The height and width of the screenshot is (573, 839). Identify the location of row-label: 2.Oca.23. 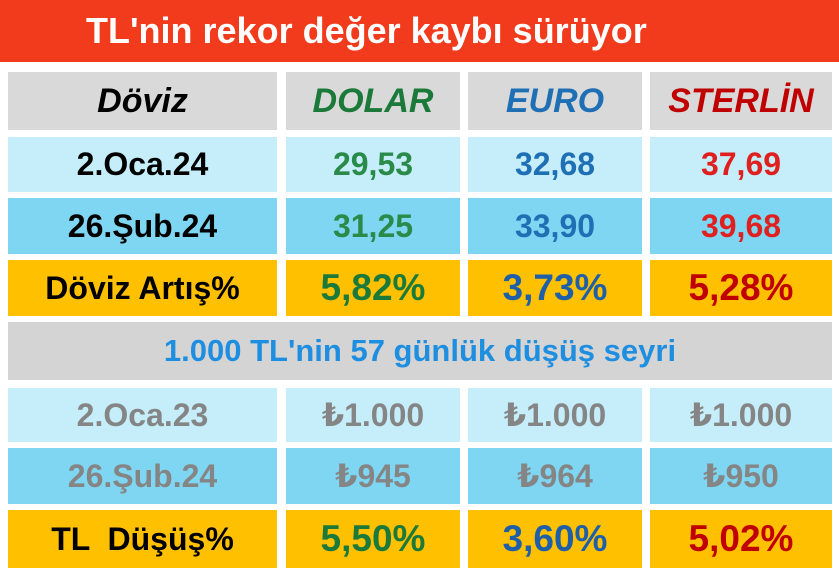
(142, 415).